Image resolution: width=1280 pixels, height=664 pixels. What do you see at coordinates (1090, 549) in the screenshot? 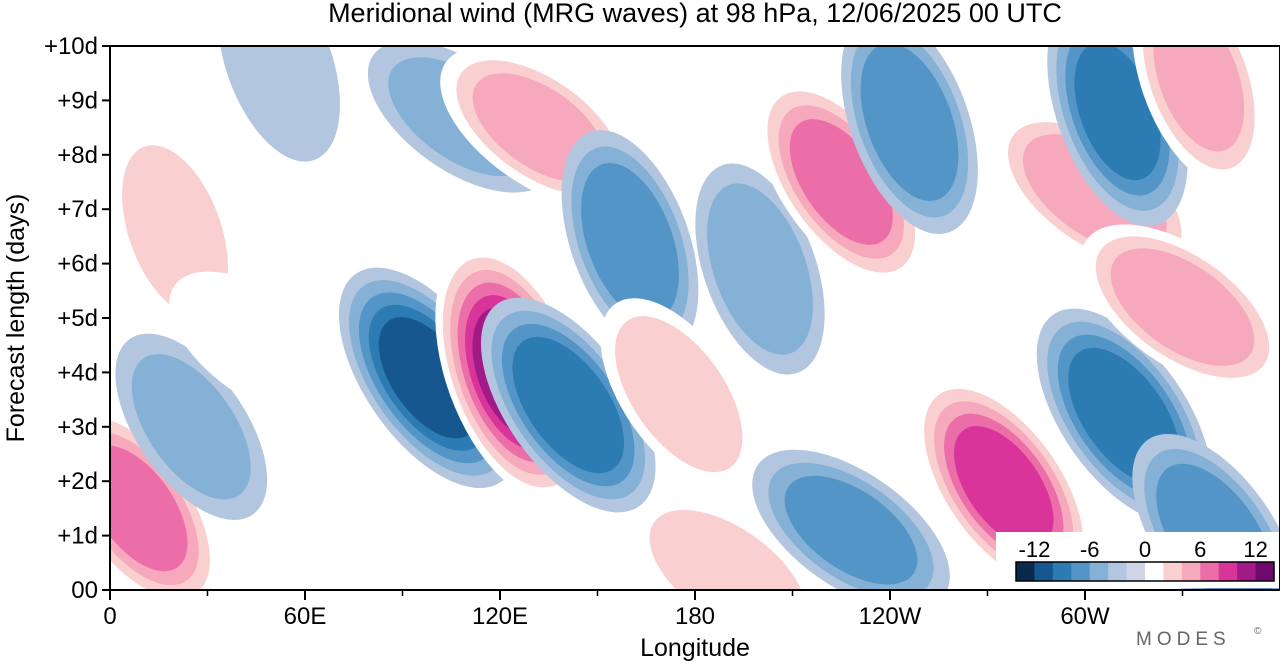
I see `colorbar-label: -6` at bounding box center [1090, 549].